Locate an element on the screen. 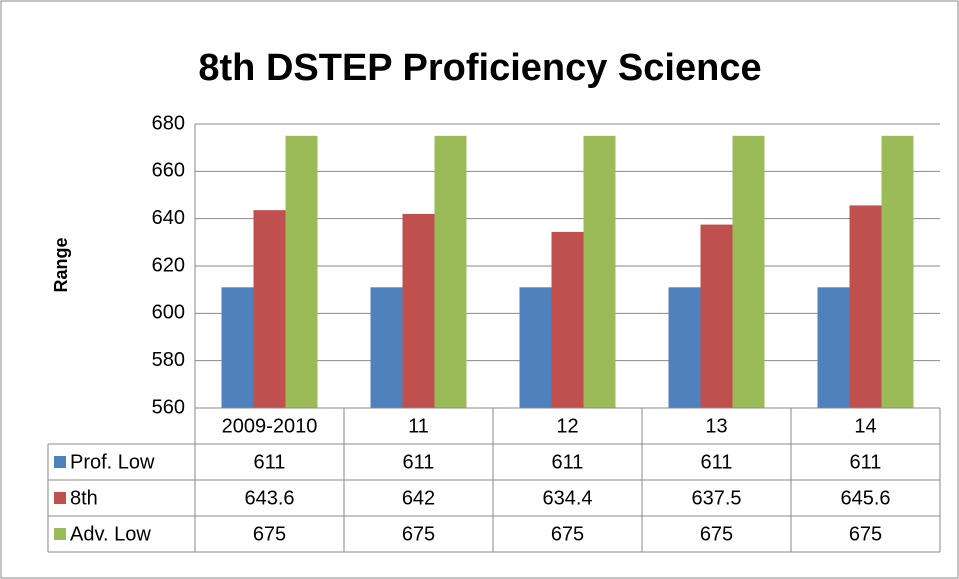 This screenshot has width=959, height=579. x-tick-label: 14 is located at coordinates (865, 426).